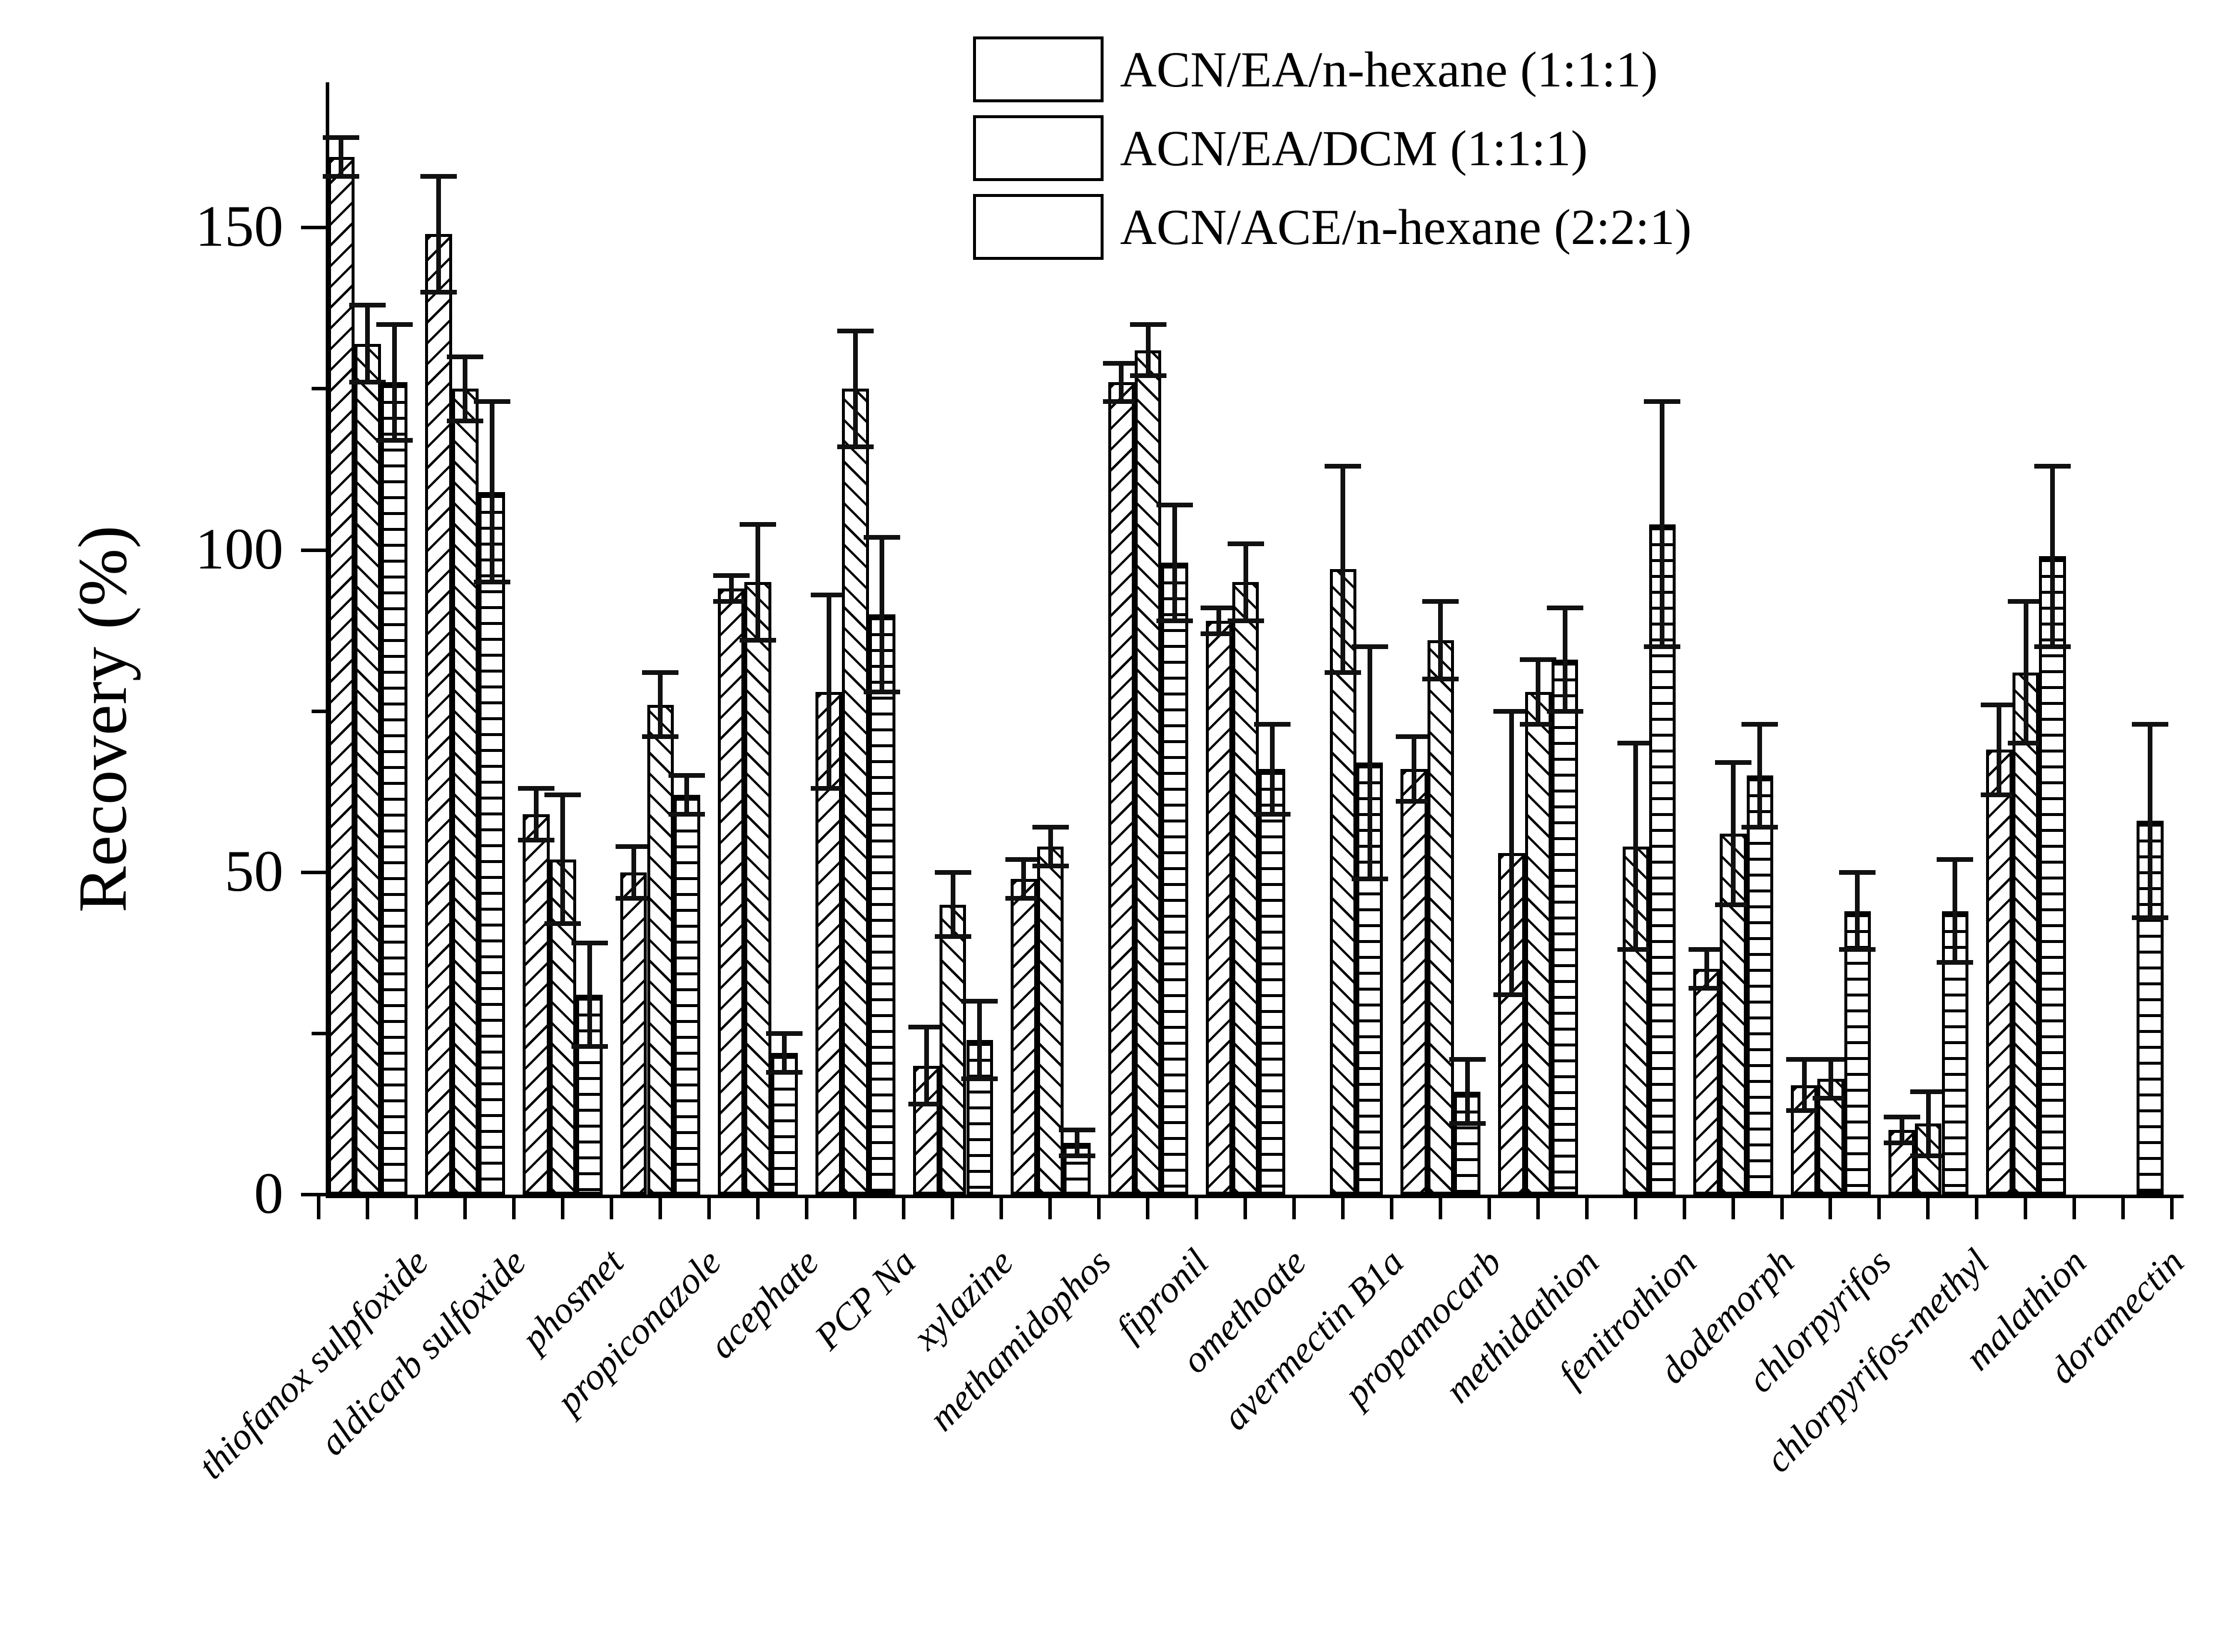  Describe the element at coordinates (1038, 227) in the screenshot. I see `horizontal-lines-hatch-icon` at that location.